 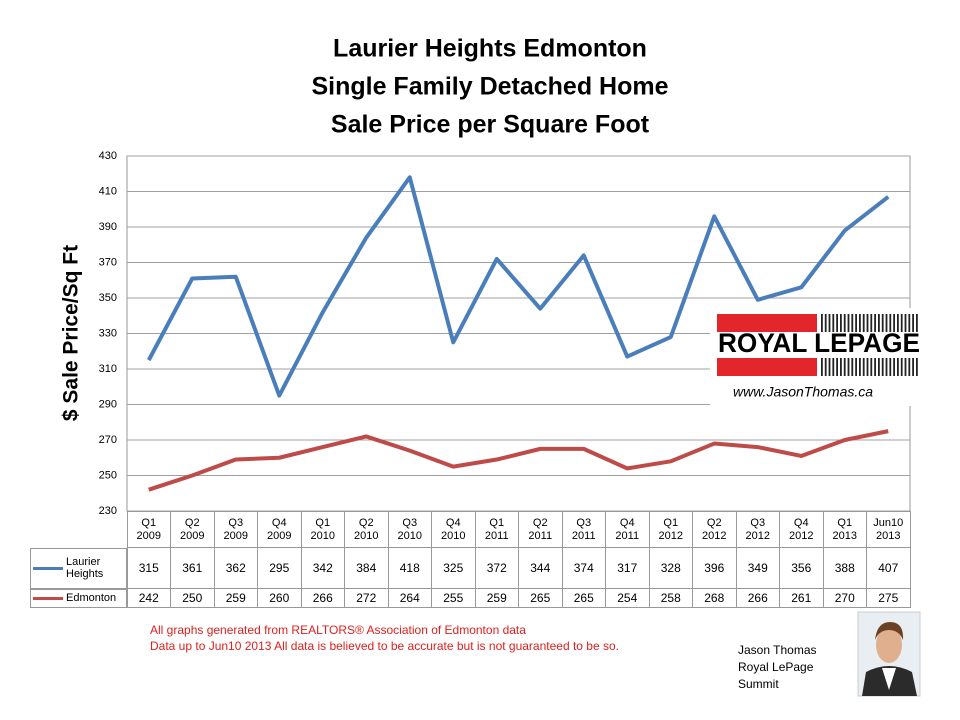 I want to click on category-cell: Q4 2012, so click(x=801, y=529).